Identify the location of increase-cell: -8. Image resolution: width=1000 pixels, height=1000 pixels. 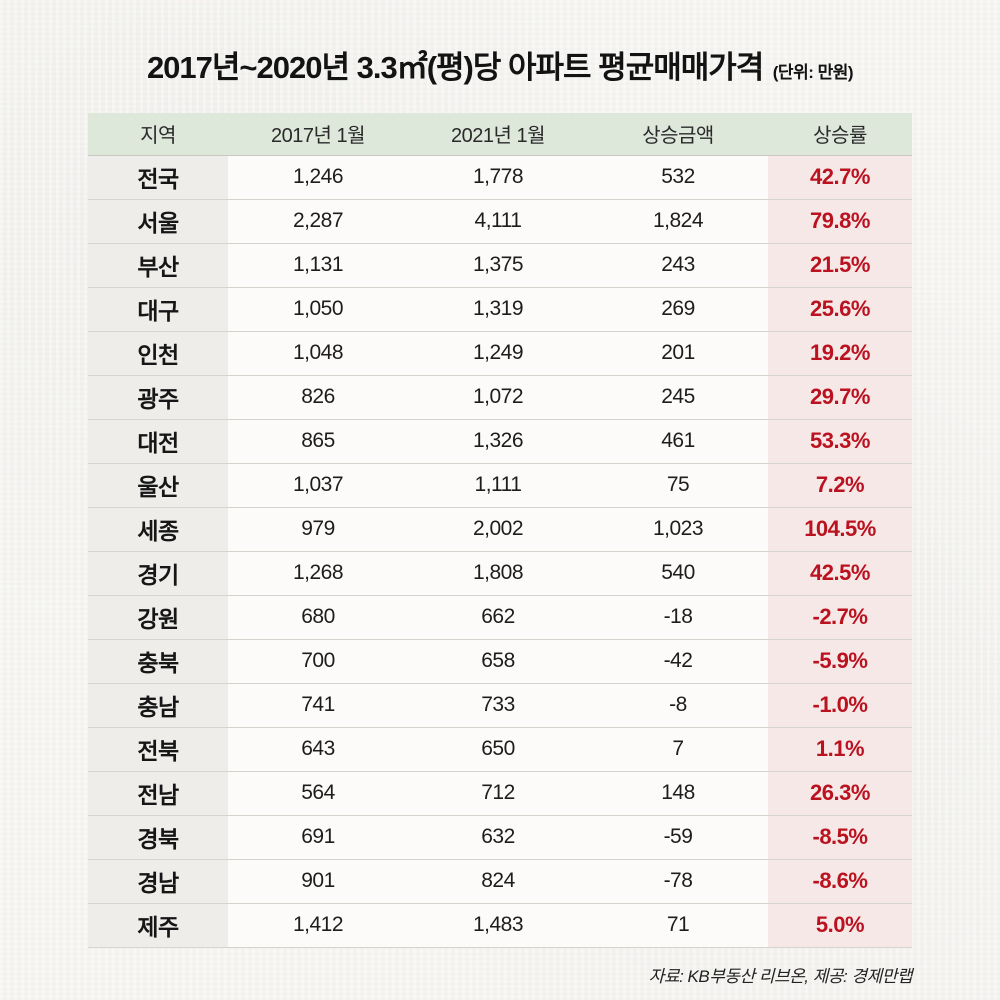
(678, 705).